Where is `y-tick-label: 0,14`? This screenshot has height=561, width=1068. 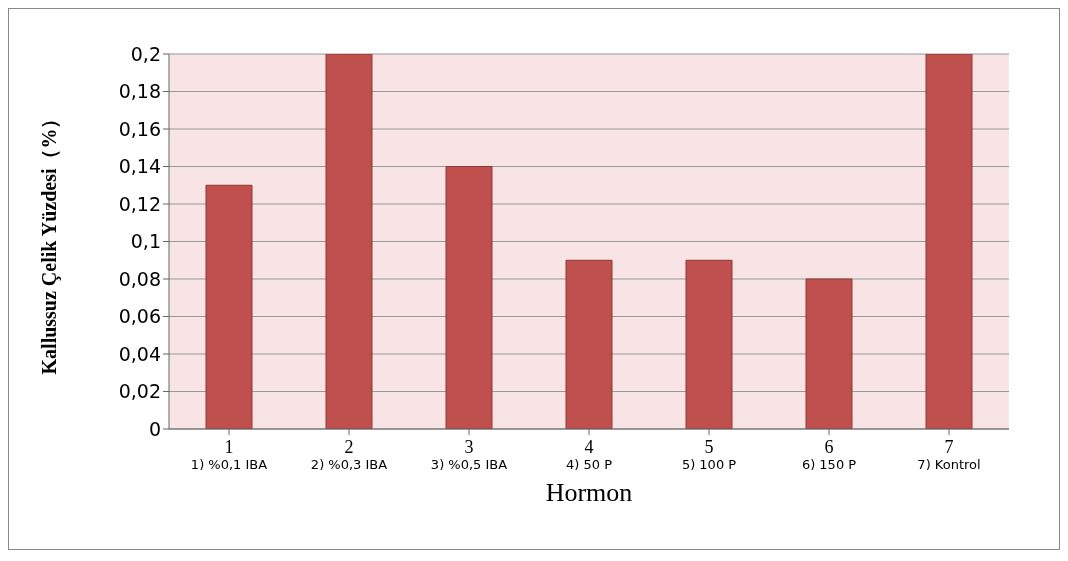
y-tick-label: 0,14 is located at coordinates (139, 166).